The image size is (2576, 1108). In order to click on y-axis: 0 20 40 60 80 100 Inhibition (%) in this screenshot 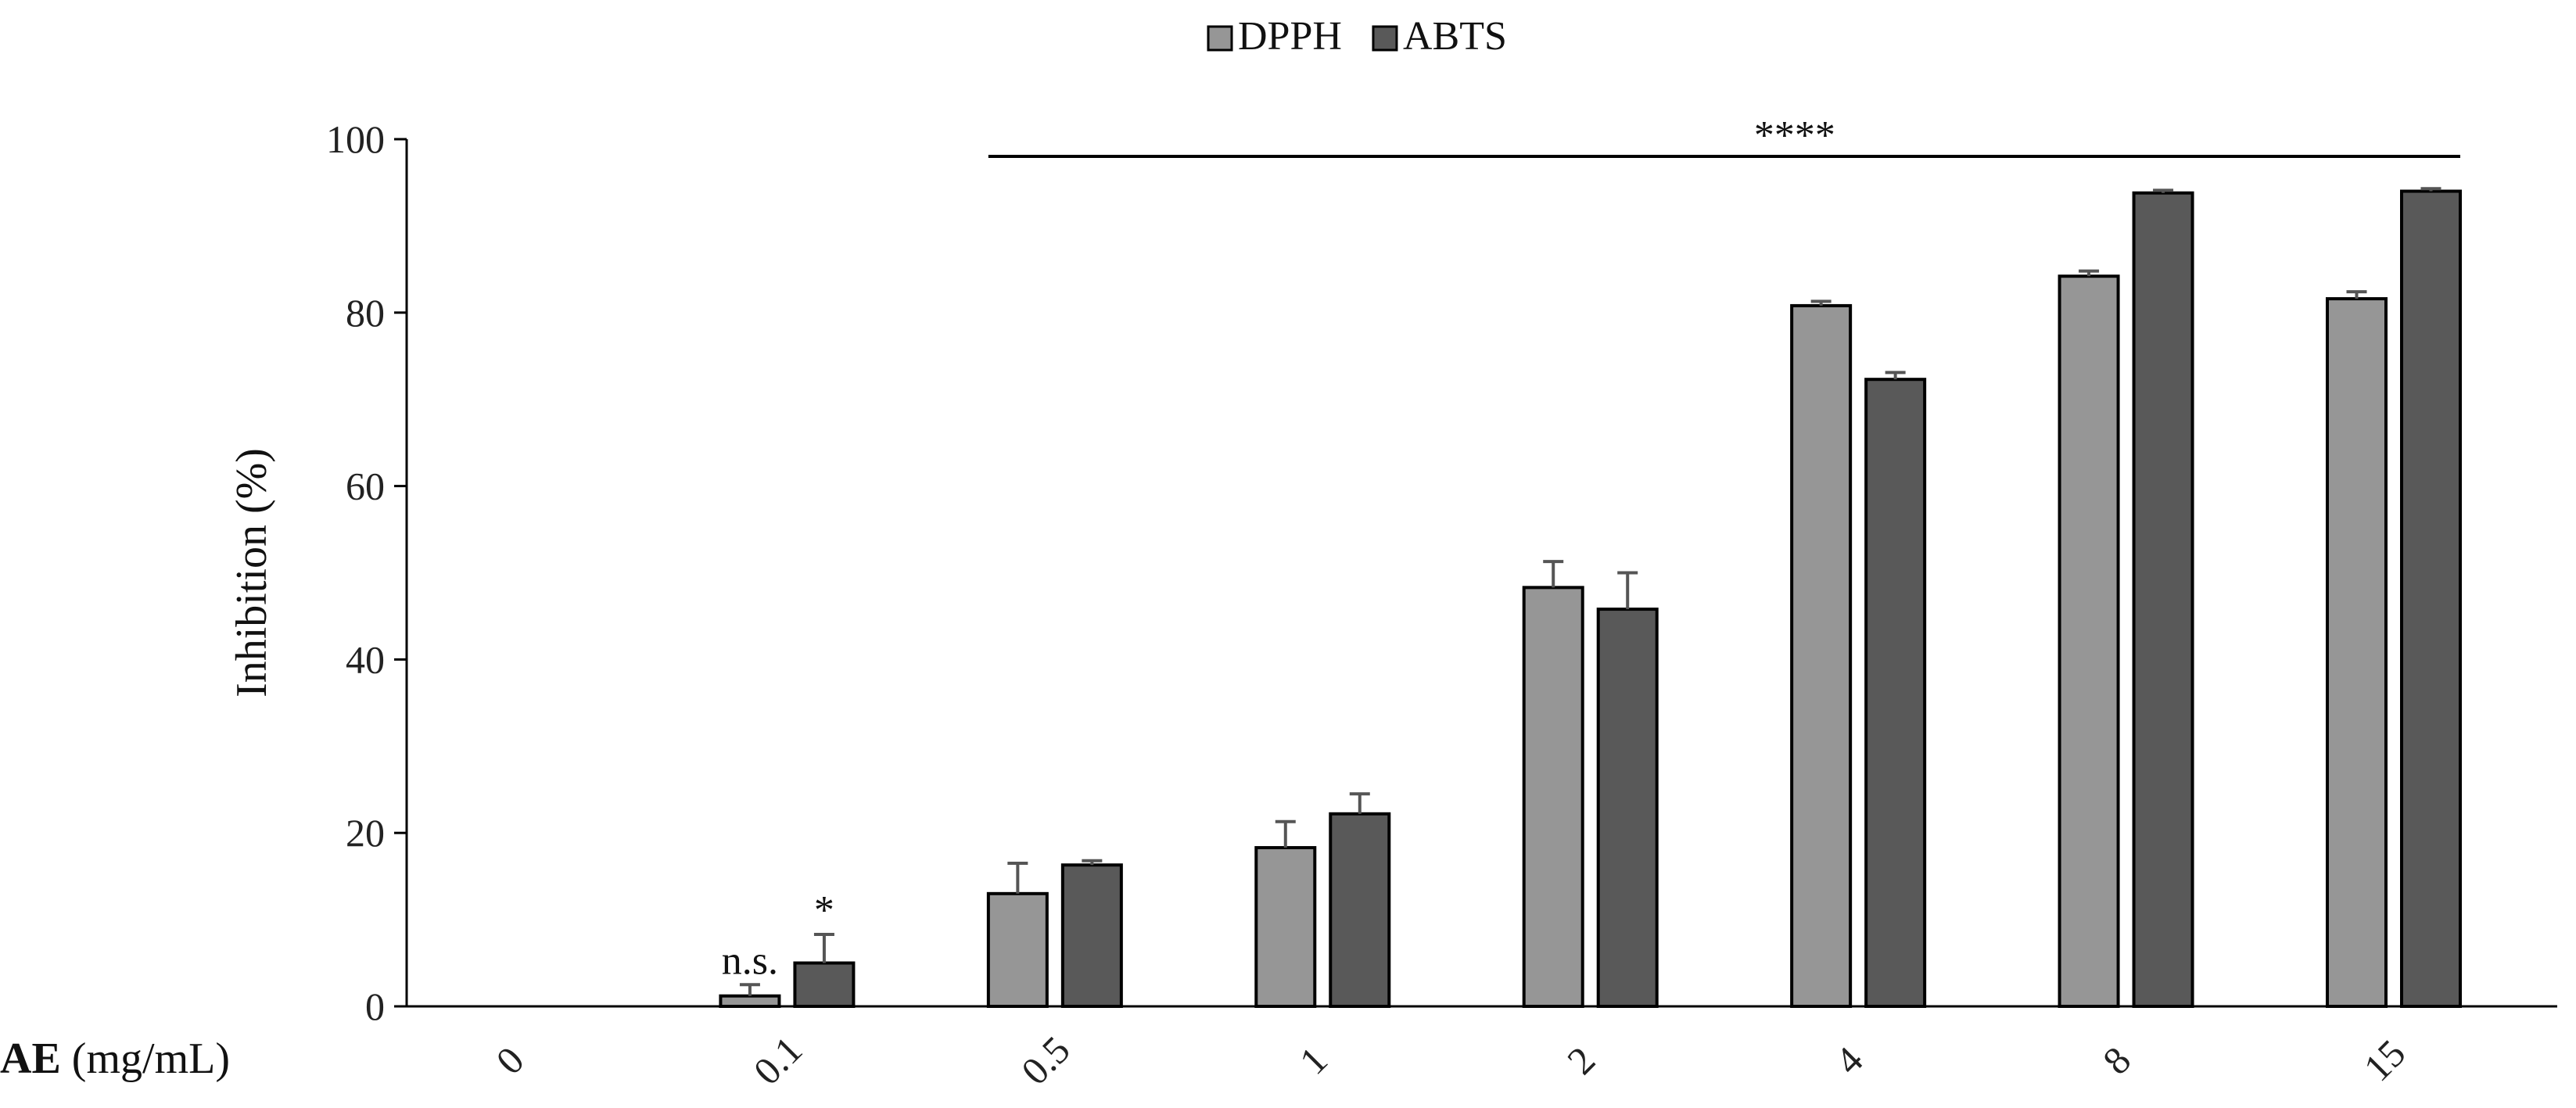, I will do `click(318, 572)`.